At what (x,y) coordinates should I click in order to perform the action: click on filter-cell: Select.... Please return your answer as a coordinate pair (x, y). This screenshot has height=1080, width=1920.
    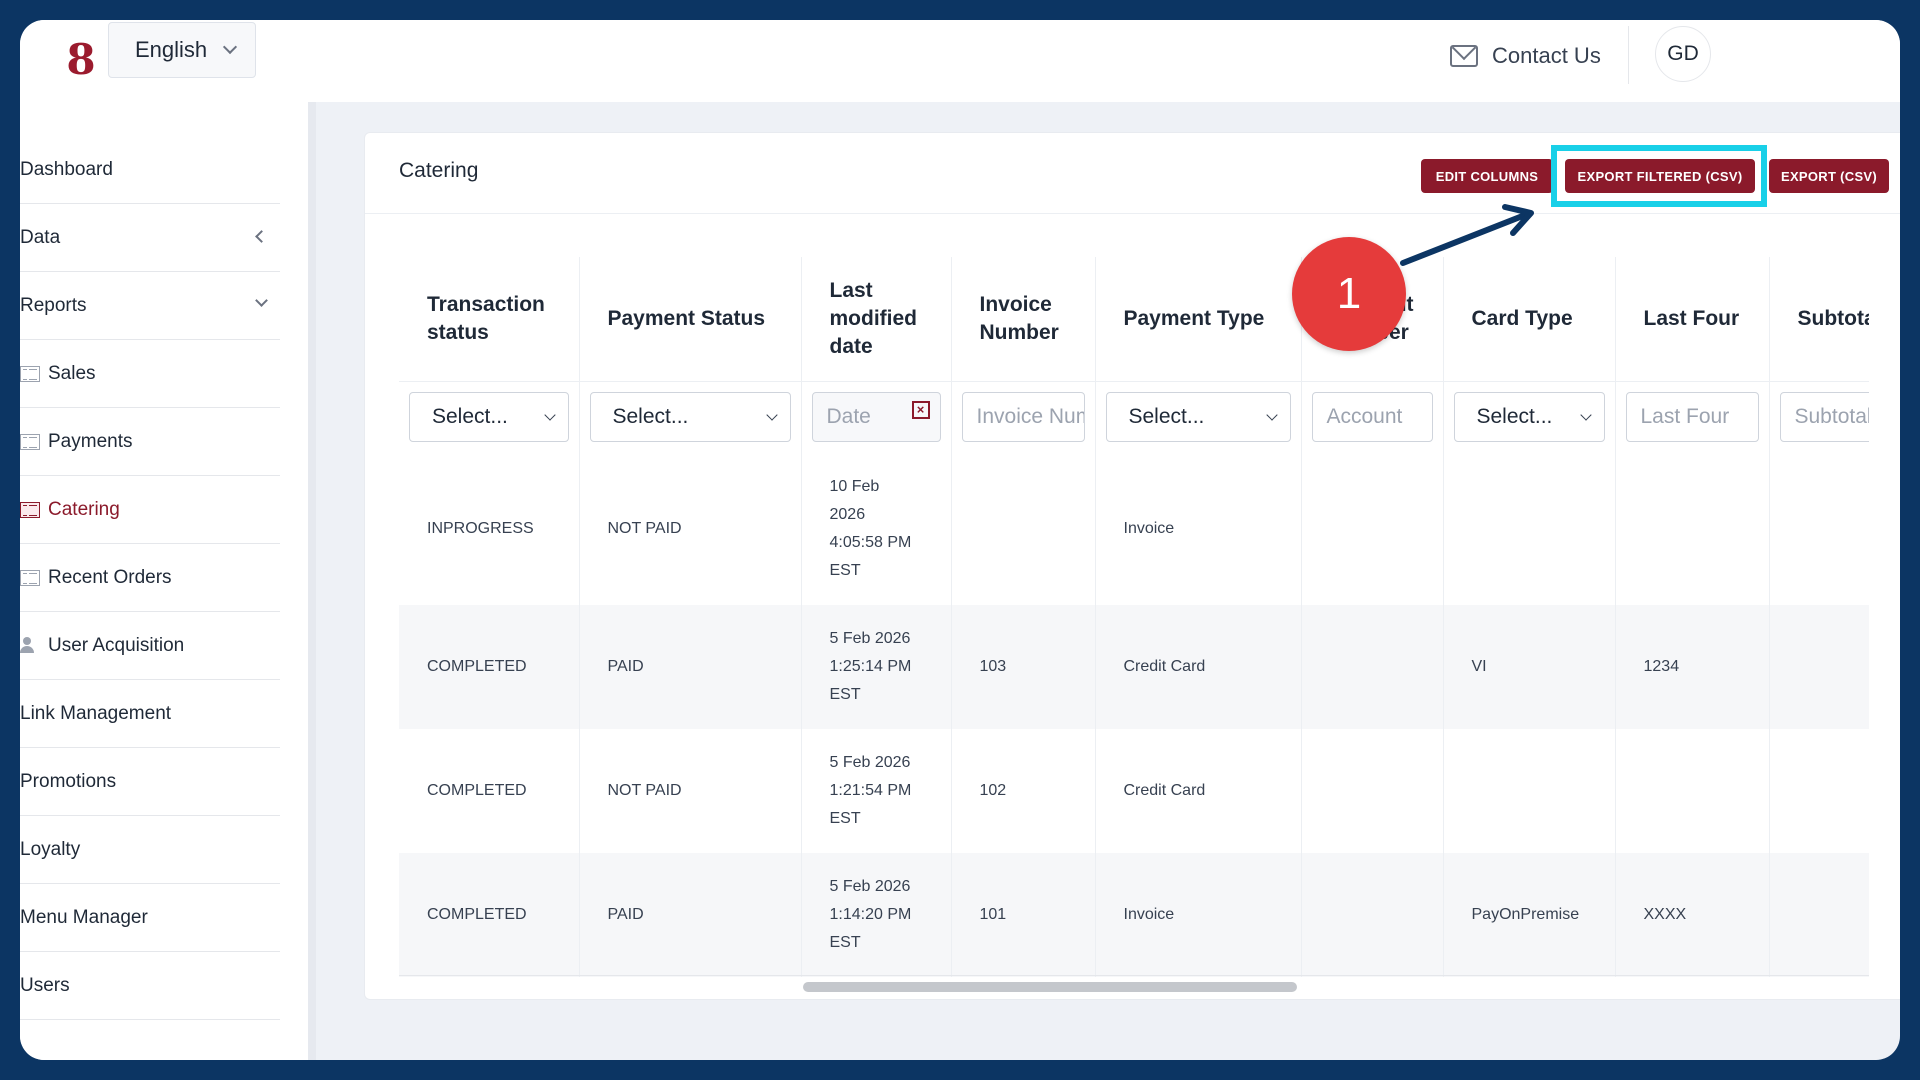
    Looking at the image, I should click on (689, 417).